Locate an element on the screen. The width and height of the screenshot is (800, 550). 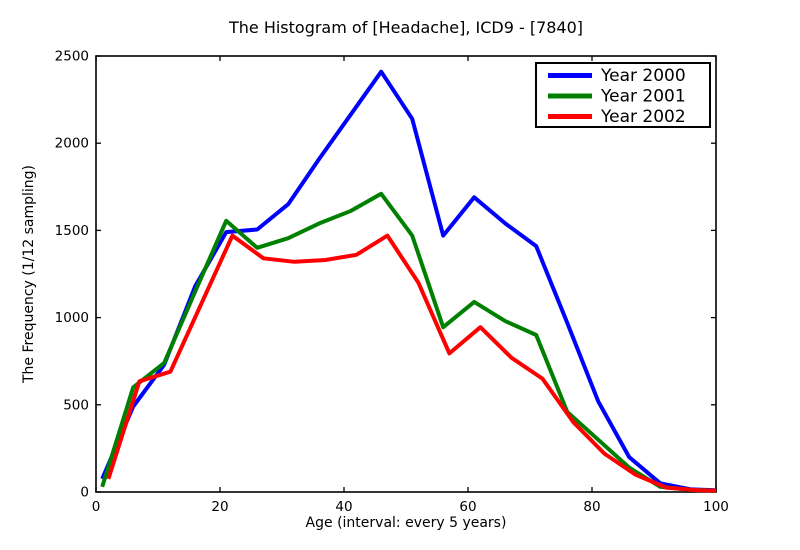
x-axis-label: Age (interval: every 5 years) is located at coordinates (406, 523).